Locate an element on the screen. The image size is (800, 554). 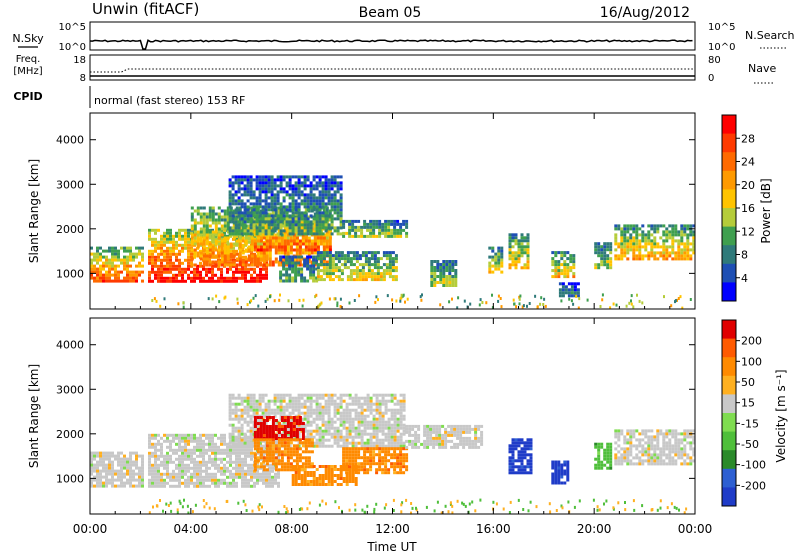
colorbar-segment is located at coordinates (729, 125).